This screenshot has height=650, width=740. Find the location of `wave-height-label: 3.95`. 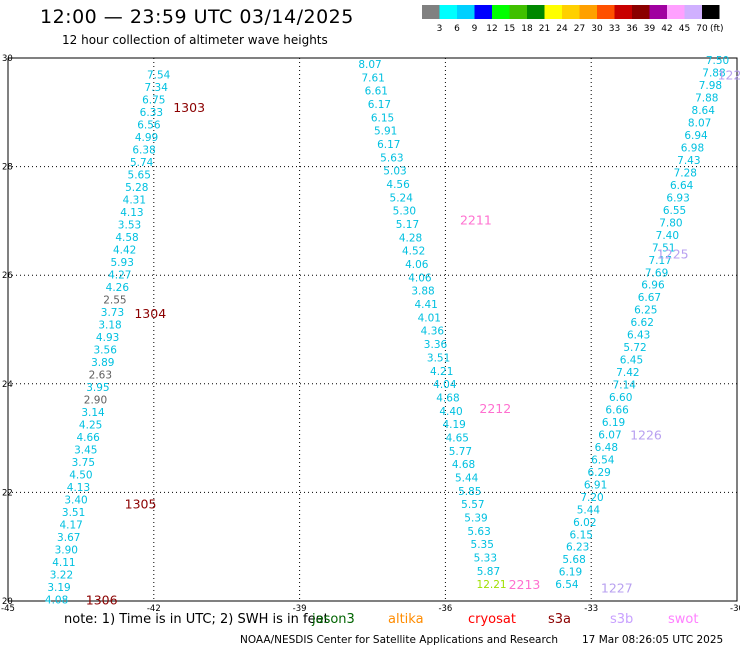

wave-height-label: 3.95 is located at coordinates (97, 388).